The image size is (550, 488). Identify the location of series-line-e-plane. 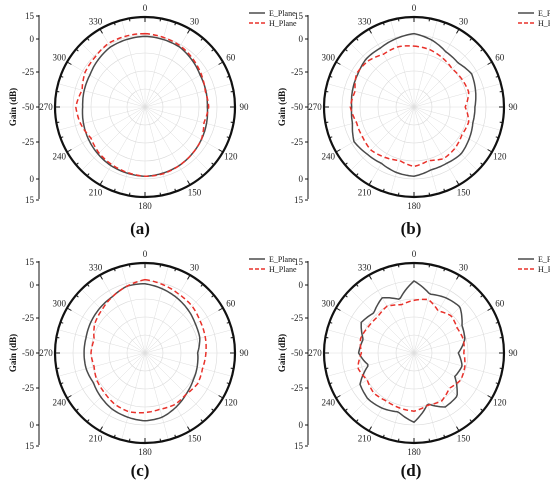
(411, 352).